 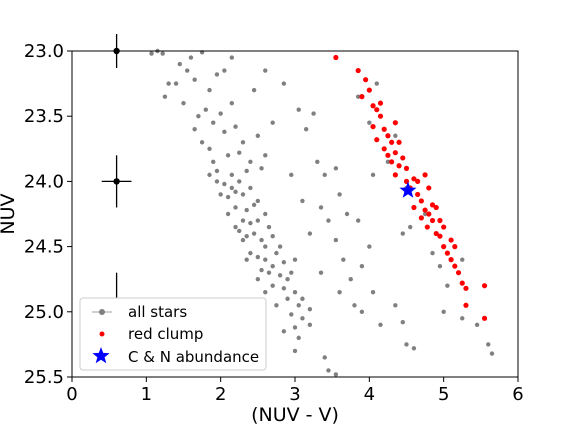 What do you see at coordinates (44, 247) in the screenshot?
I see `y-tick-label: 24.5` at bounding box center [44, 247].